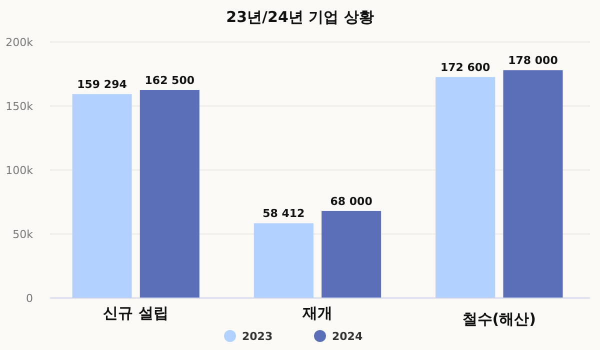 The height and width of the screenshot is (350, 600). Describe the element at coordinates (169, 80) in the screenshot. I see `data-label: 162 500` at that location.